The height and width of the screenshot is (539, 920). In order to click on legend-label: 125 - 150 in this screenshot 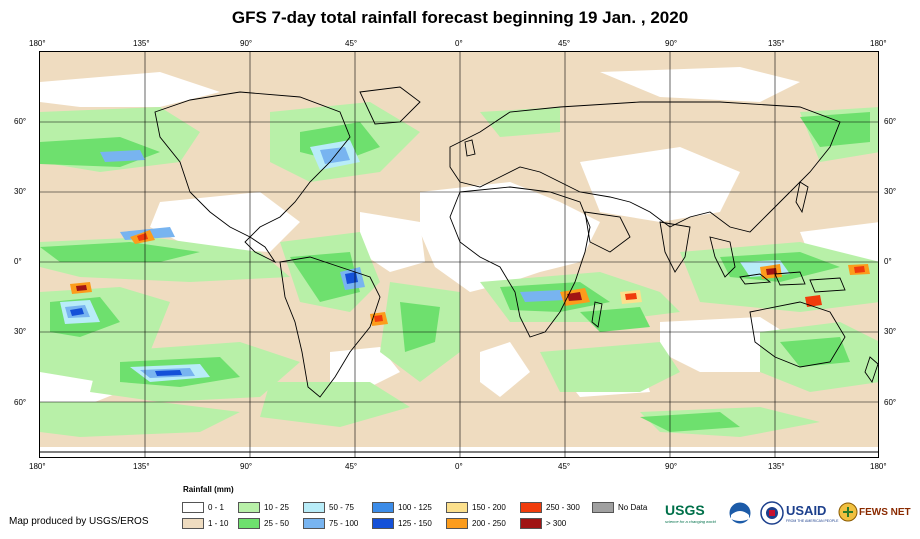, I will do `click(415, 523)`.